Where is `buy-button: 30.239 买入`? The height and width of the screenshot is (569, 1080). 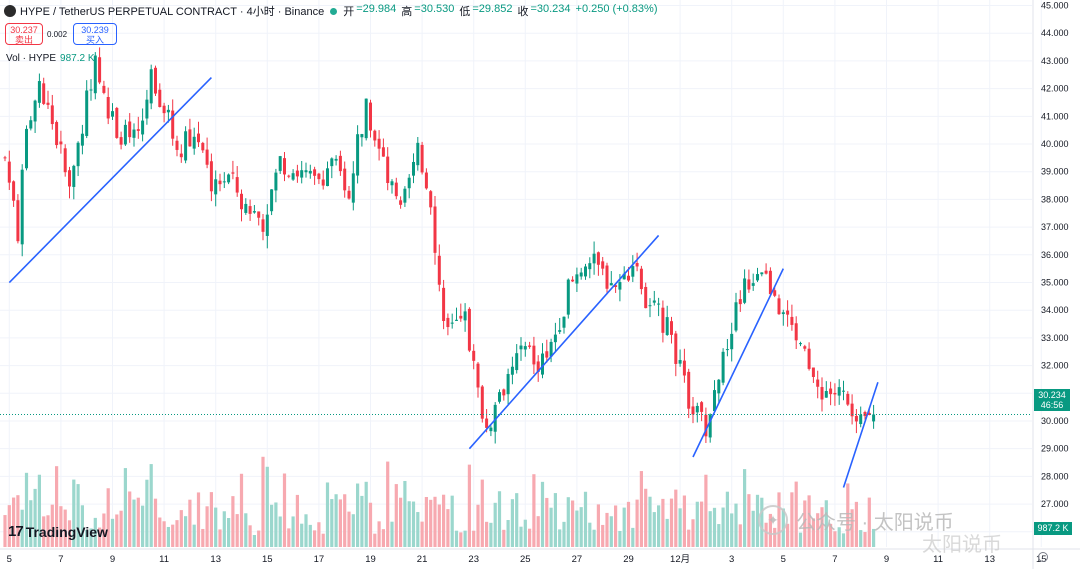
buy-button: 30.239 买入 is located at coordinates (95, 34).